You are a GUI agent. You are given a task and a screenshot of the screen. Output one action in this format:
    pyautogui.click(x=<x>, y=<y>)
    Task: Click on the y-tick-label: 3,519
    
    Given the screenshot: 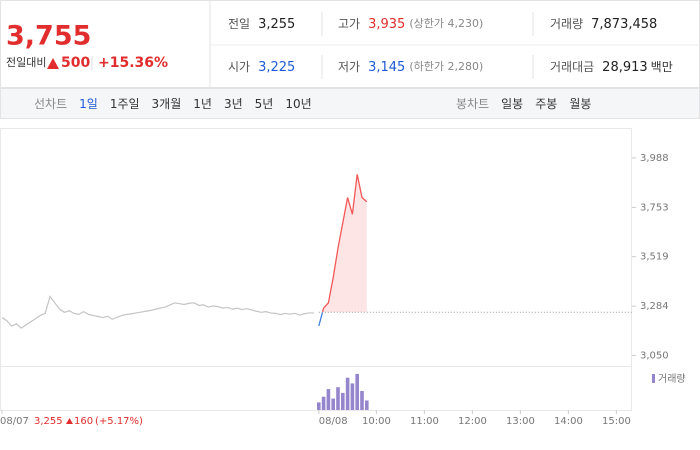 What is the action you would take?
    pyautogui.click(x=654, y=257)
    